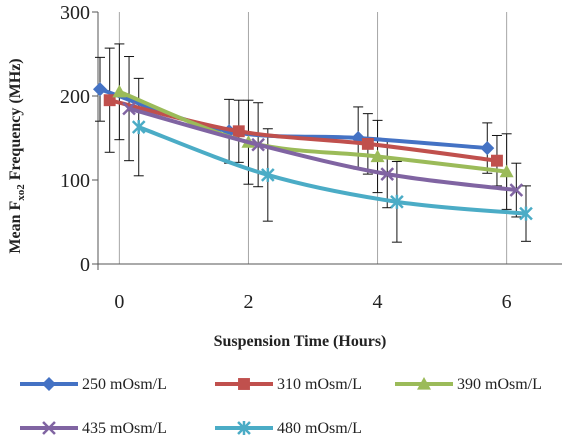 The height and width of the screenshot is (448, 565). What do you see at coordinates (75, 13) in the screenshot?
I see `y-tick-label: 300` at bounding box center [75, 13].